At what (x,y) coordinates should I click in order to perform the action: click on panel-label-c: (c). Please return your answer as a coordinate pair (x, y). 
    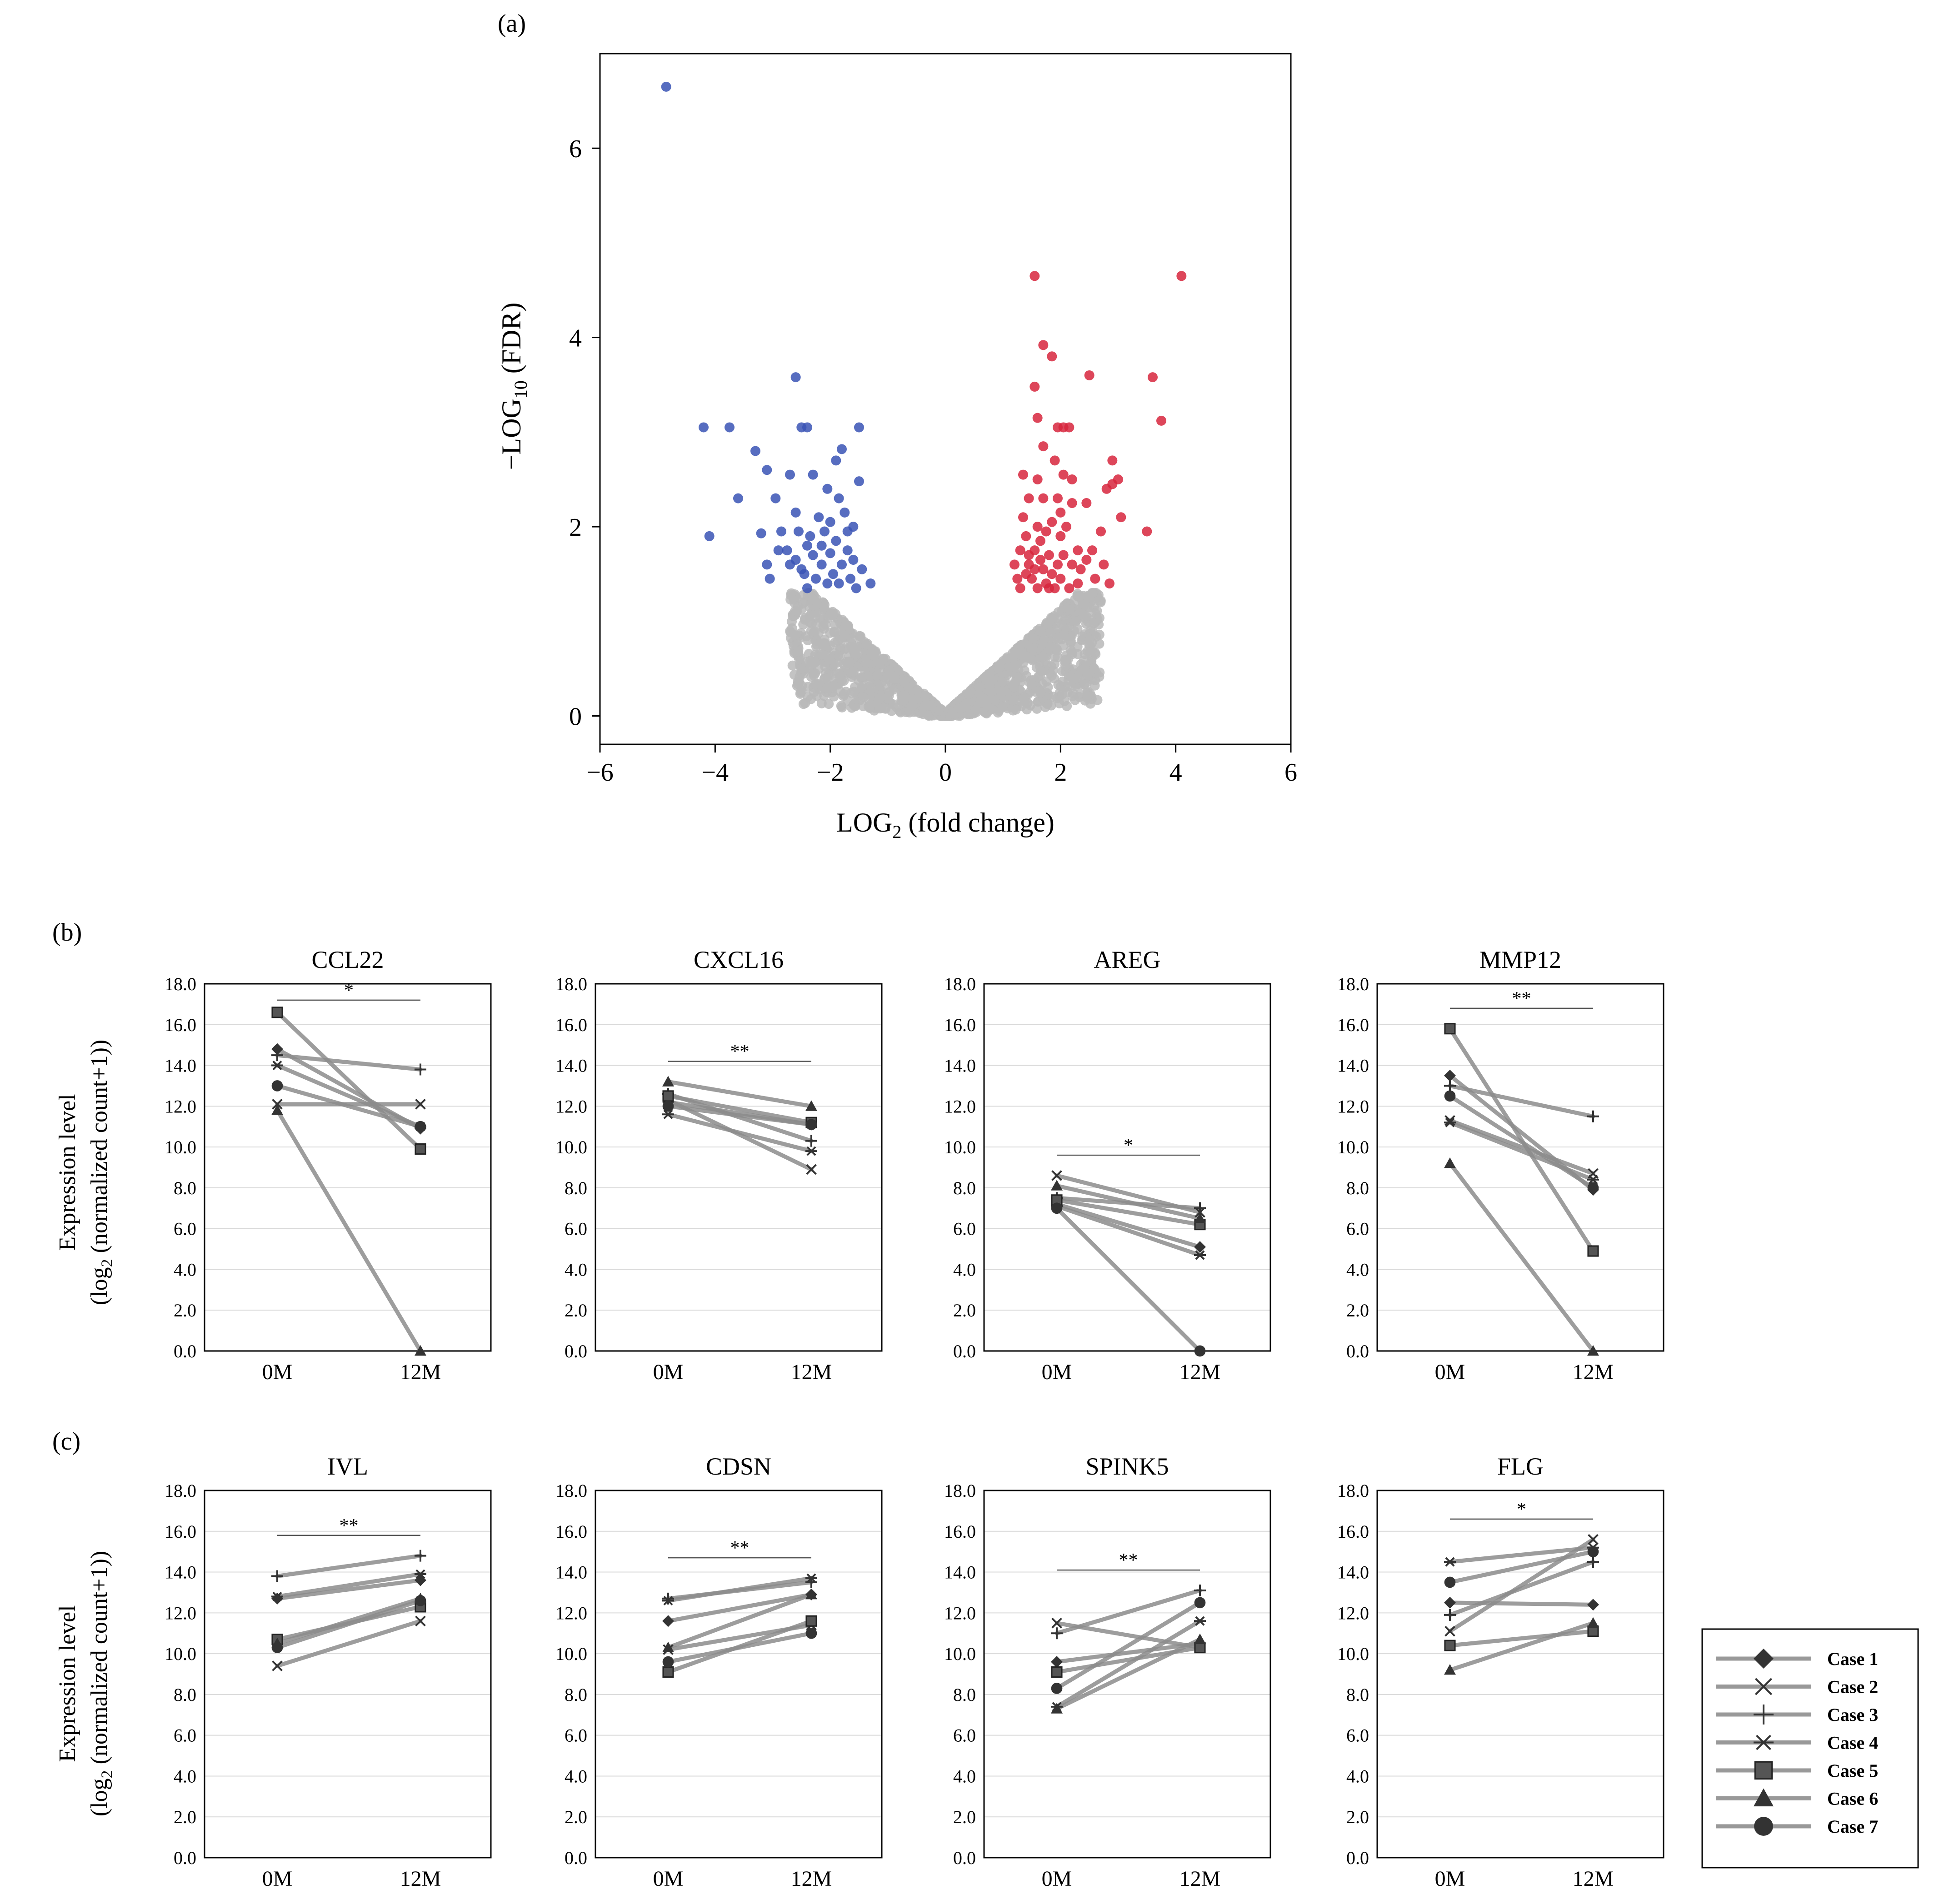
    Looking at the image, I should click on (66, 1441).